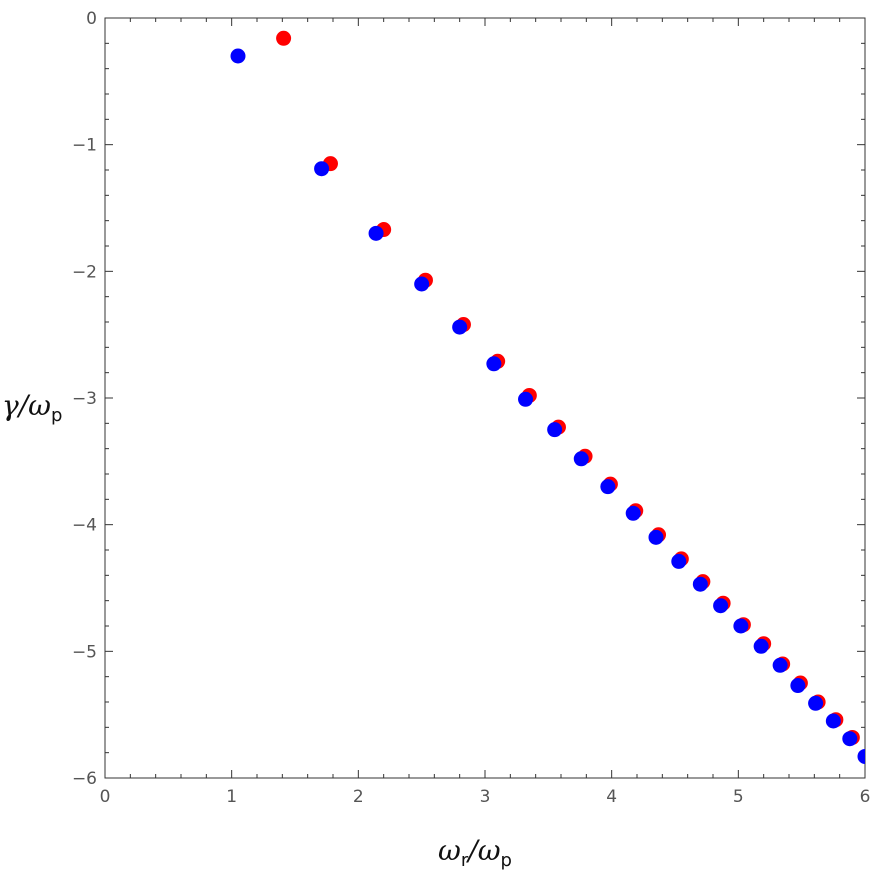 This screenshot has height=874, width=872. Describe the element at coordinates (84, 779) in the screenshot. I see `y-tick-label: −6` at that location.